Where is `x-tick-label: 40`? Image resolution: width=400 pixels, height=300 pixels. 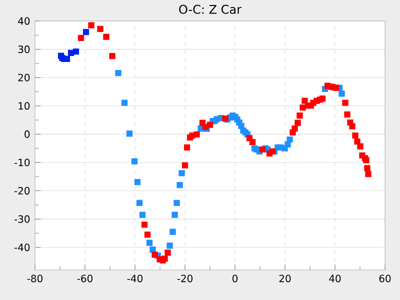
x-tick-label: 40 is located at coordinates (335, 278).